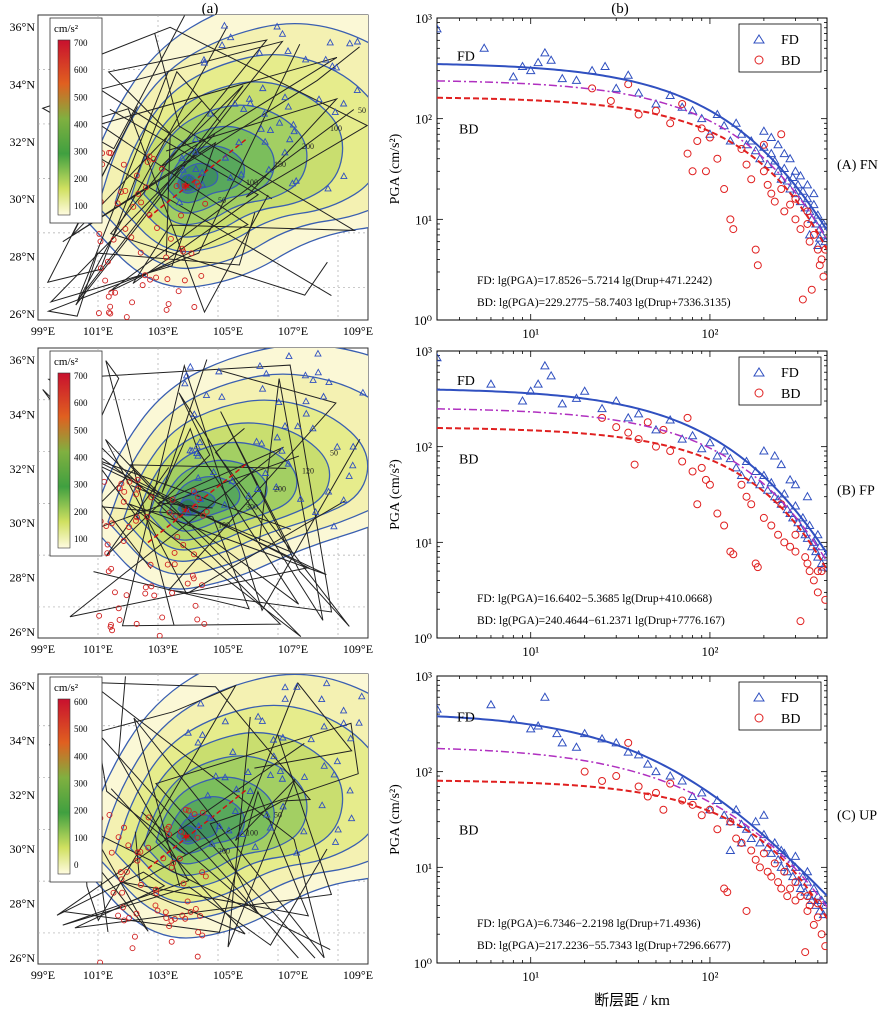 The height and width of the screenshot is (1014, 884). Describe the element at coordinates (66, 29) in the screenshot. I see `colorbar-unit: cm/s²` at that location.